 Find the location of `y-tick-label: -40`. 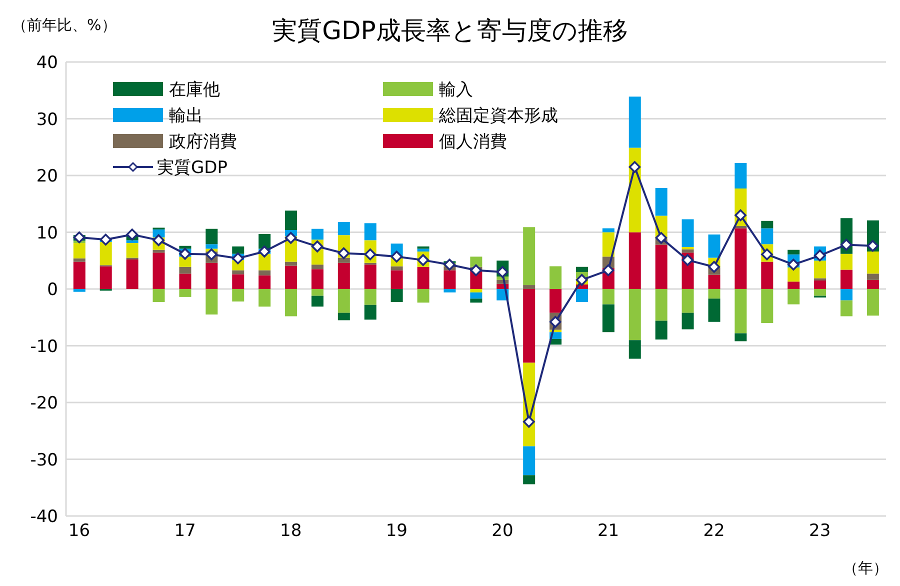

y-tick-label: -40 is located at coordinates (44, 517).